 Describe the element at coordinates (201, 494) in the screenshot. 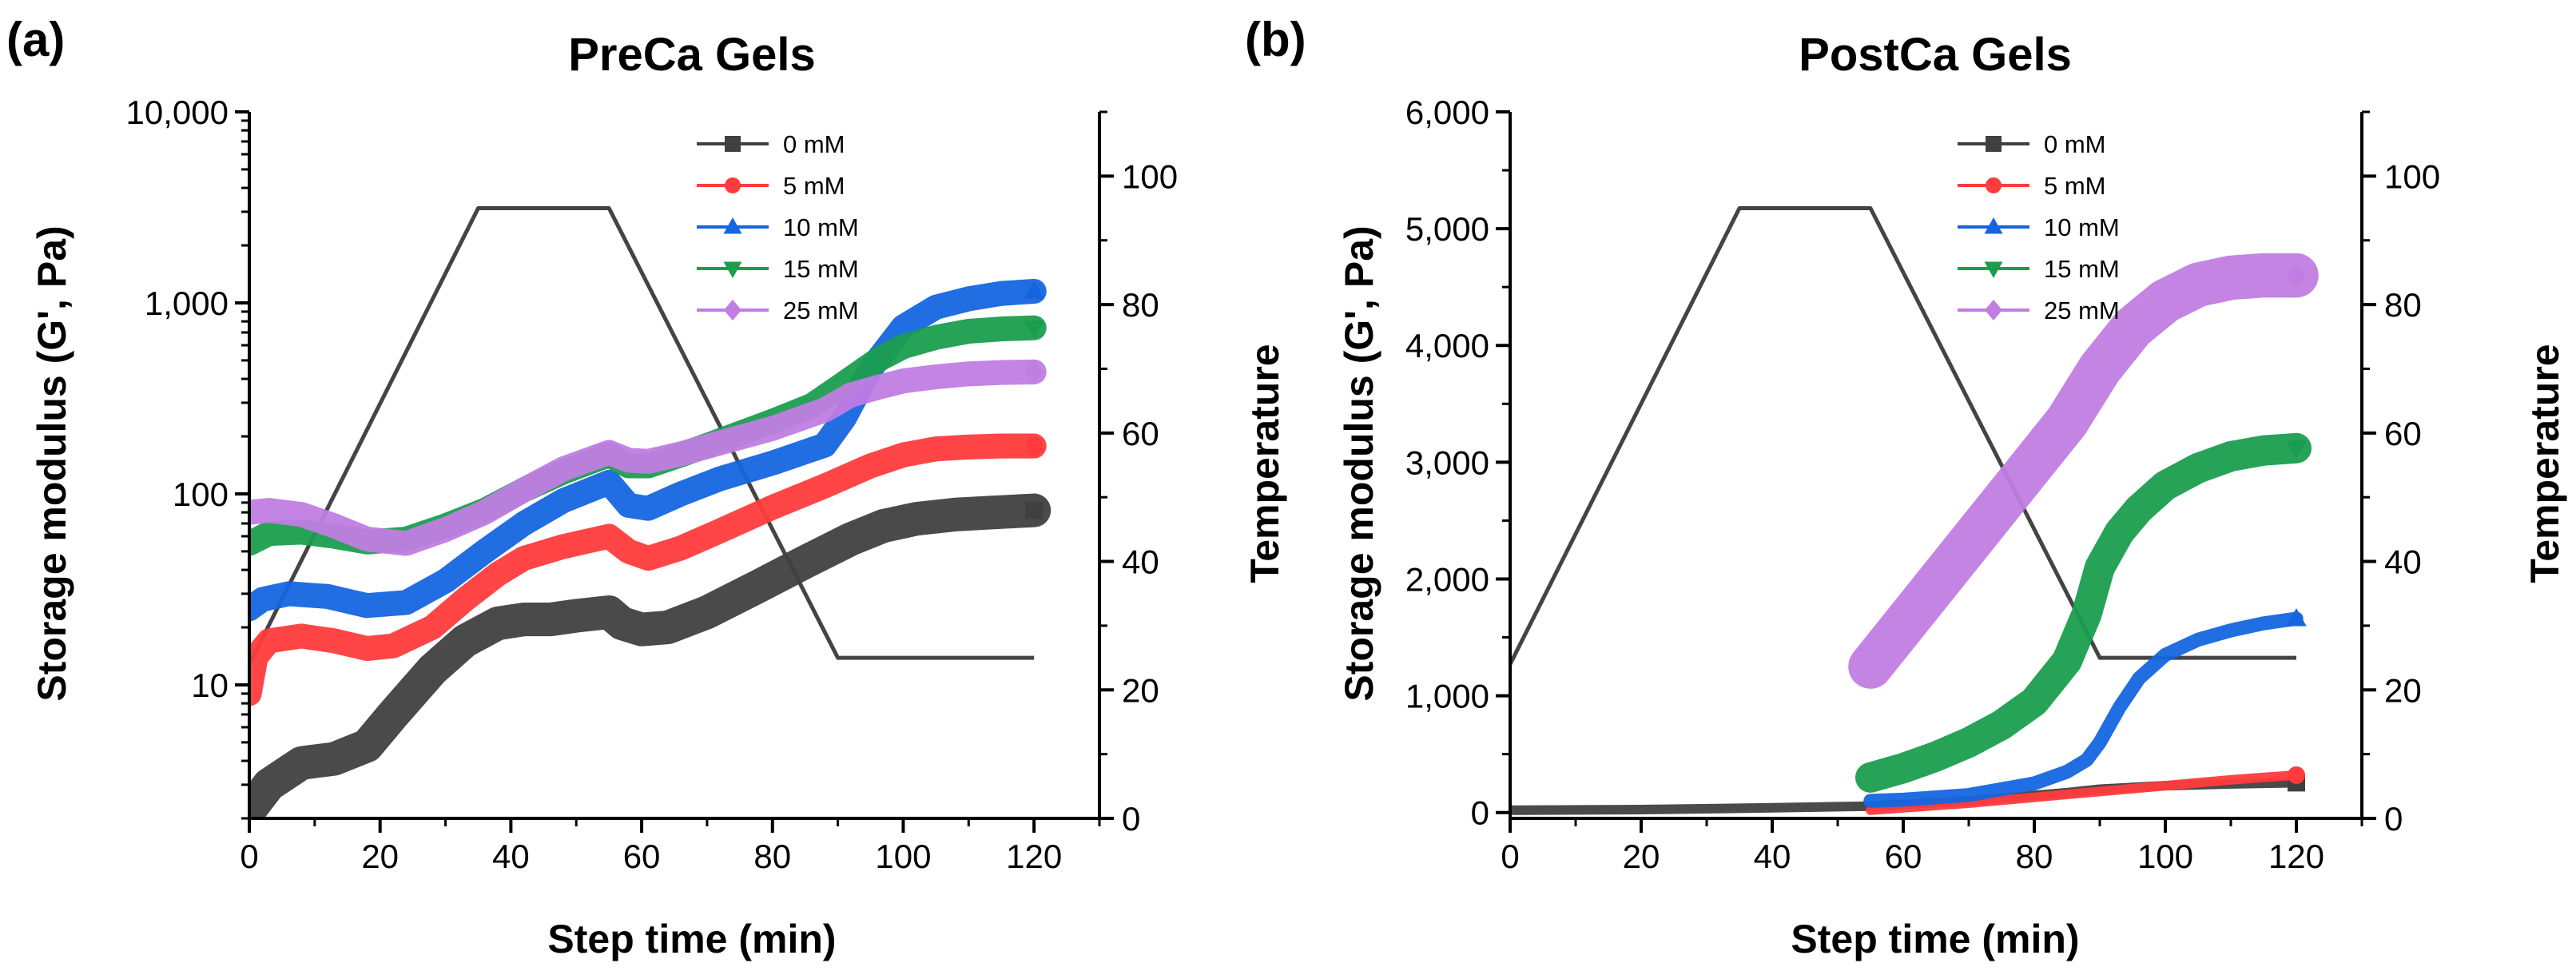

I see `y-tick-label: 100` at that location.